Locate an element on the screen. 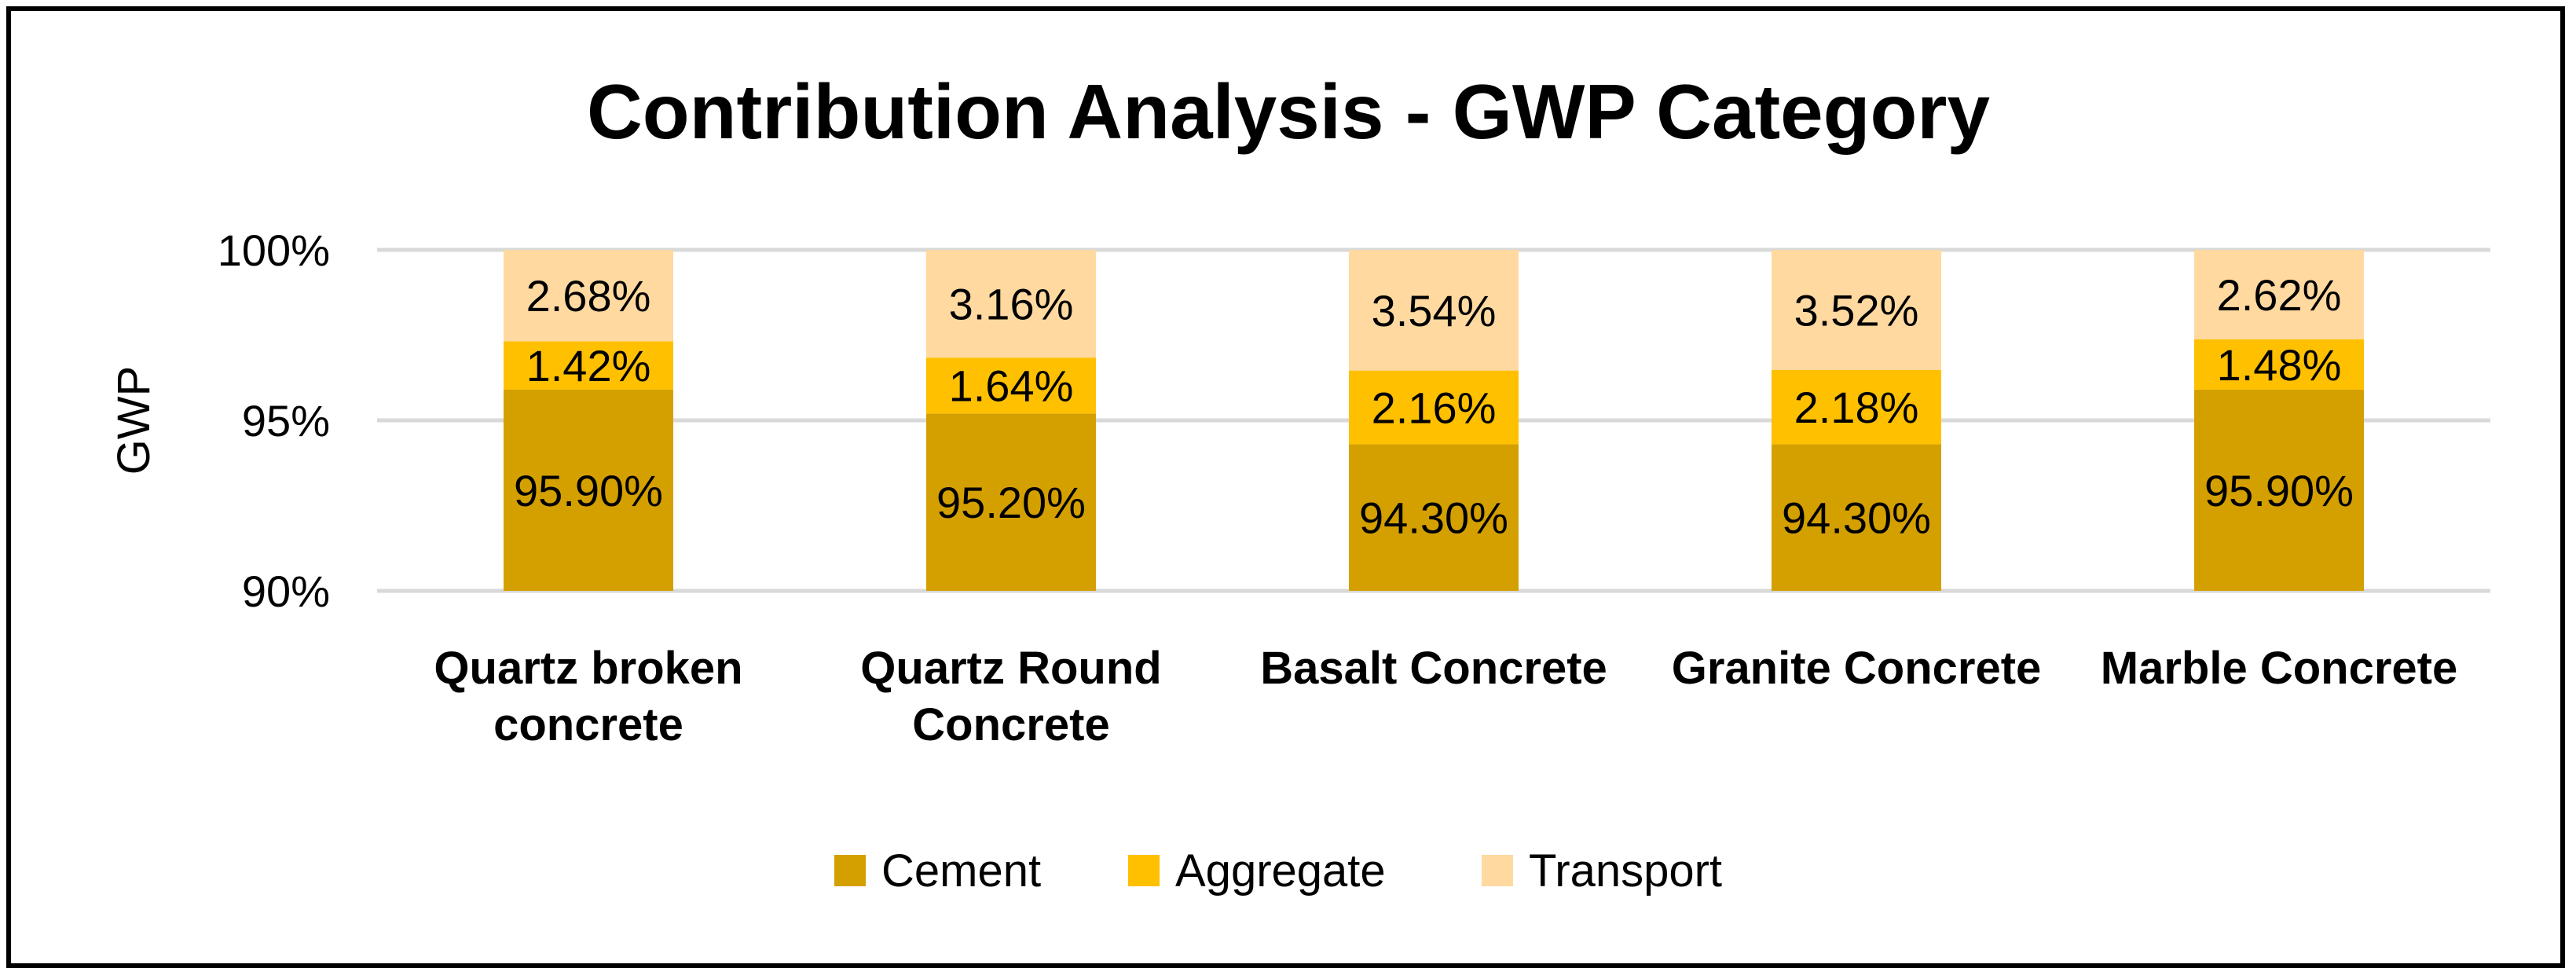 The height and width of the screenshot is (979, 2576). data-label: 95.20% is located at coordinates (1011, 502).